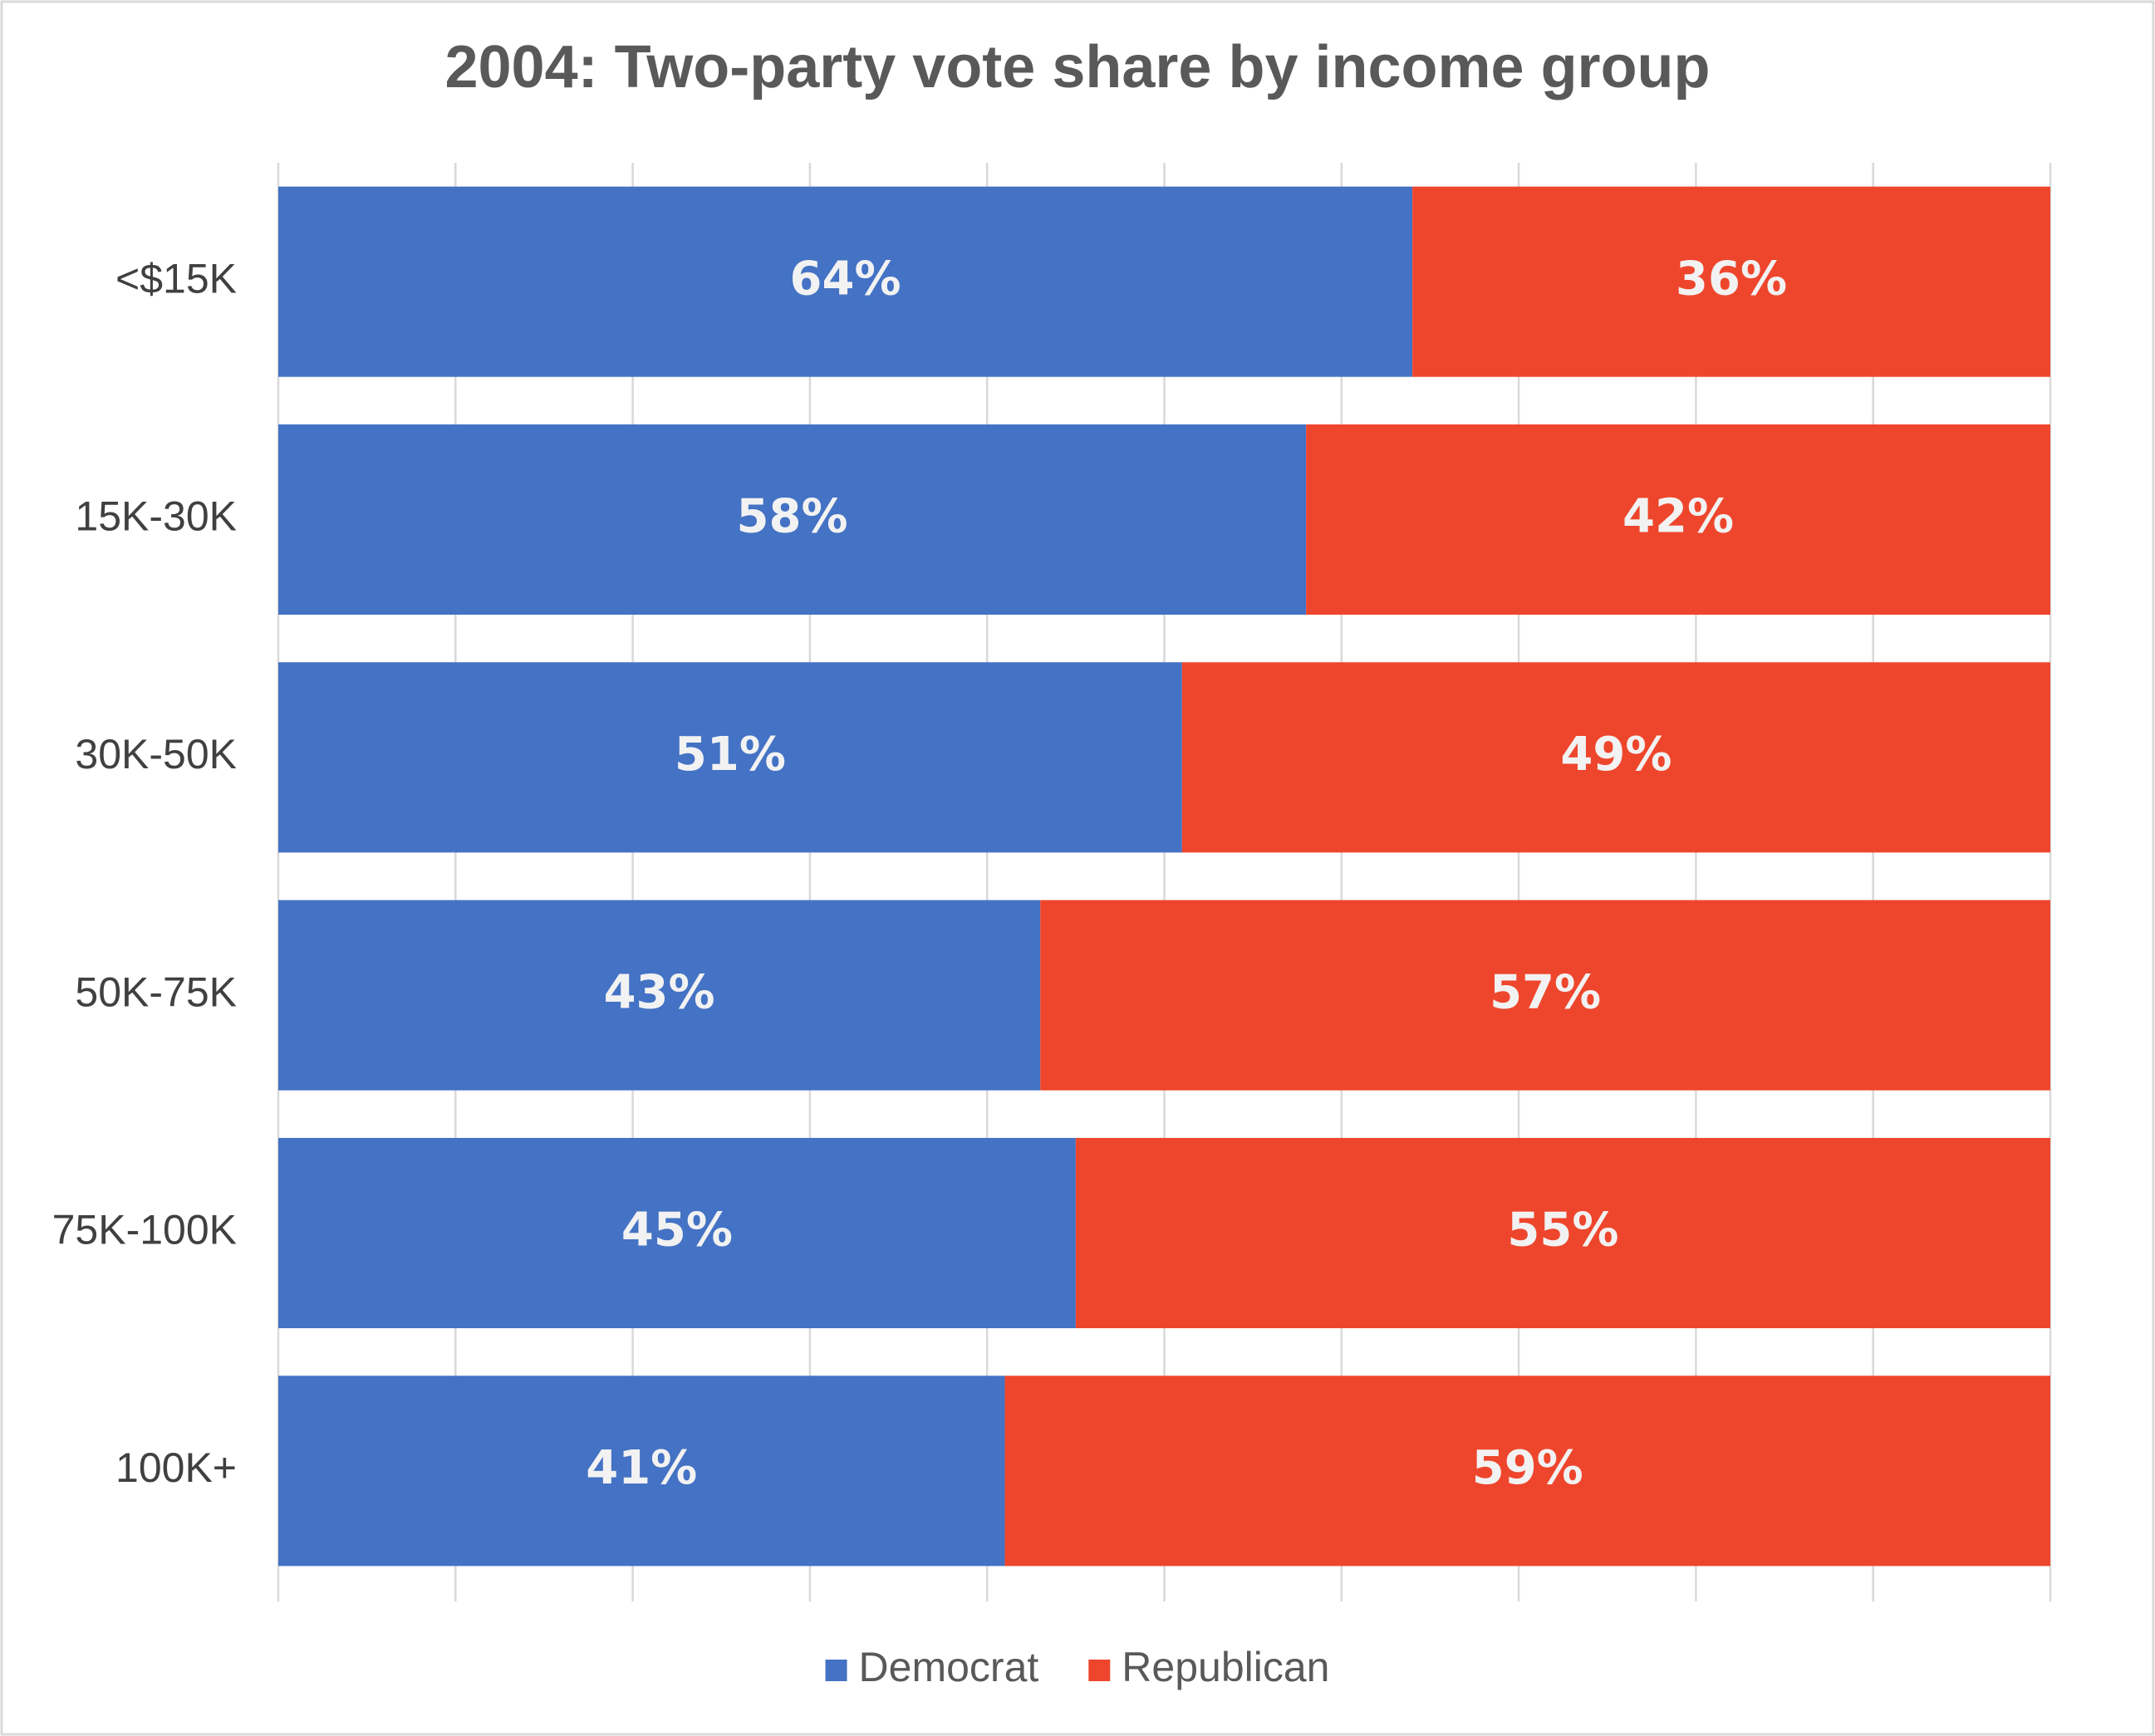 Image resolution: width=2155 pixels, height=1736 pixels. What do you see at coordinates (176, 1467) in the screenshot?
I see `y-tick-label: 100K+` at bounding box center [176, 1467].